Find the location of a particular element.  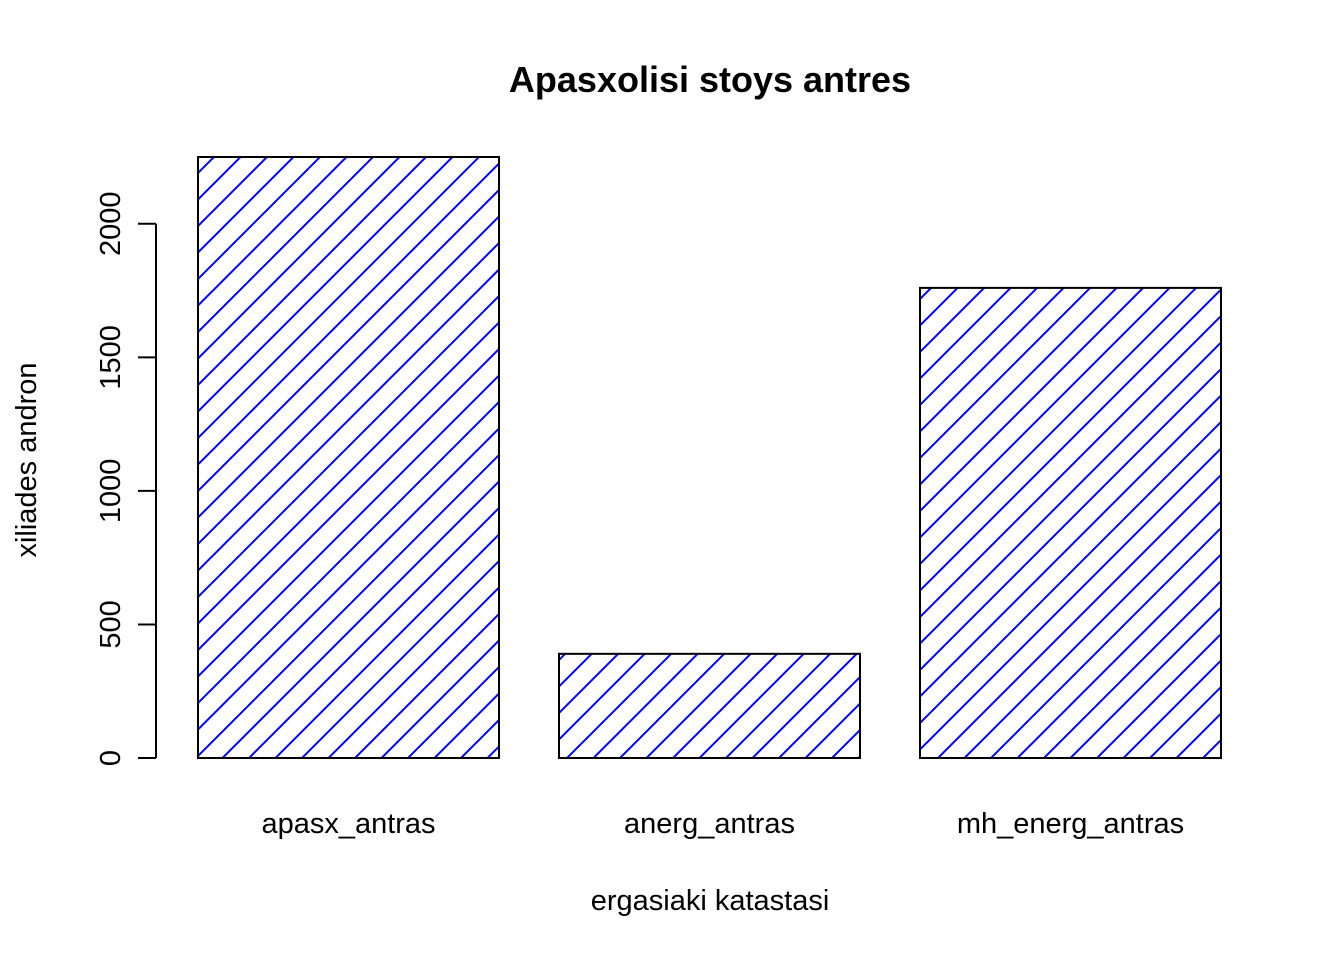

x-axis-label: ergasiaki katastasi is located at coordinates (710, 901).